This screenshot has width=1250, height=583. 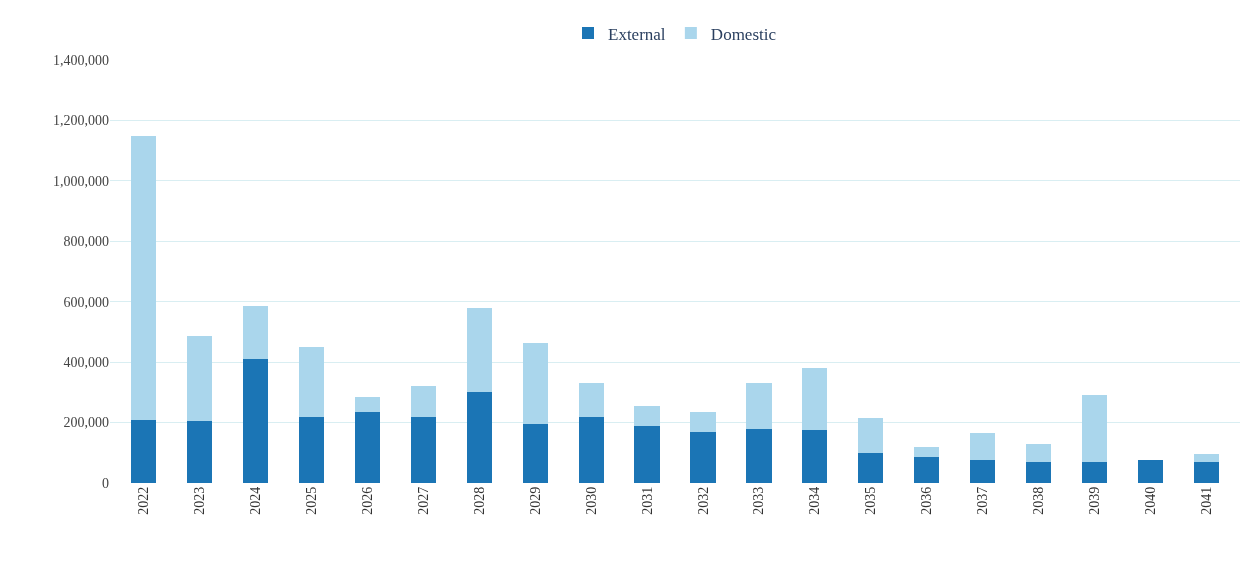 I want to click on x-tick-label: 2037, so click(x=983, y=500).